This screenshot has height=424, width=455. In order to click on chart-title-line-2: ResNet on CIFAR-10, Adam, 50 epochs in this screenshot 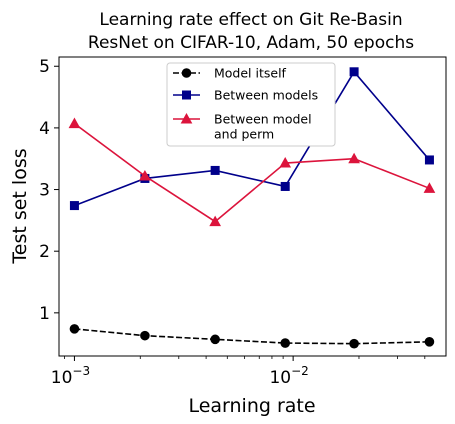, I will do `click(251, 43)`.